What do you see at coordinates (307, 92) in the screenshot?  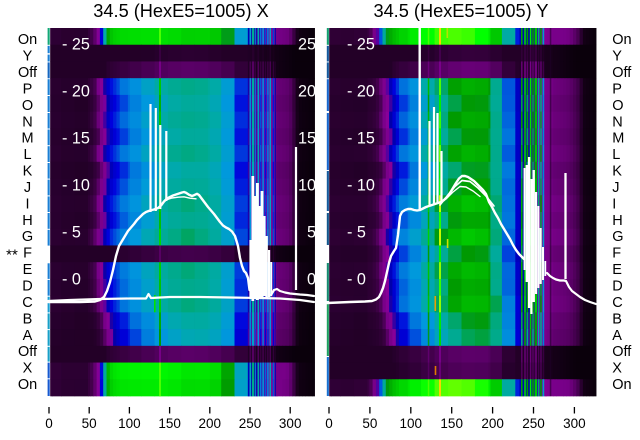 I see `svg-text: 20` at bounding box center [307, 92].